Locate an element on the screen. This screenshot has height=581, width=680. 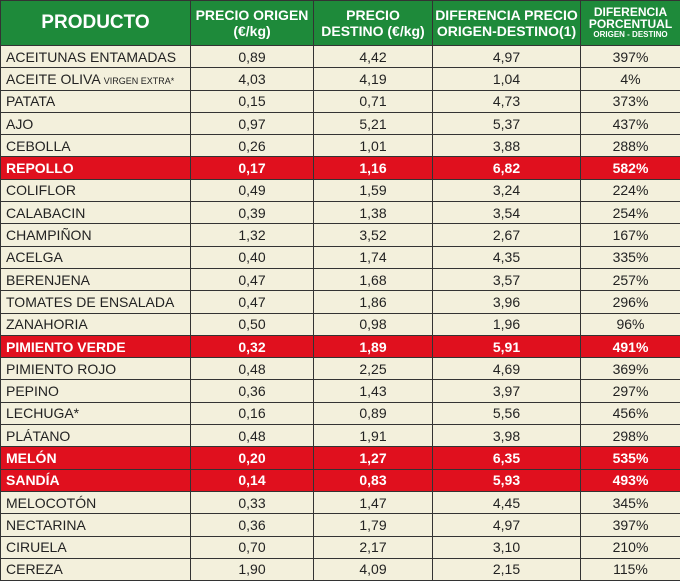
cell-destino: 1,43 is located at coordinates (373, 391).